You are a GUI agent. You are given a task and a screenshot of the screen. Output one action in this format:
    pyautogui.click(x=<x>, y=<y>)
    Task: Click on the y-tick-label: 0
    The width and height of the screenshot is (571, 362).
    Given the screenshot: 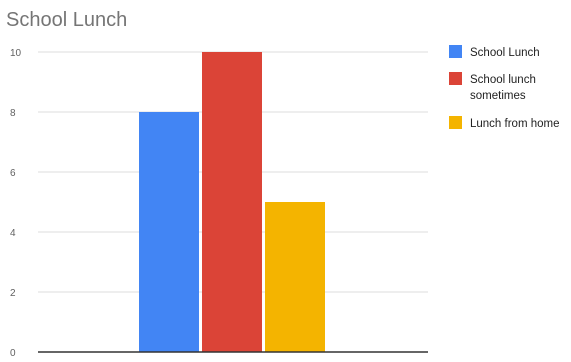 What is the action you would take?
    pyautogui.click(x=13, y=353)
    